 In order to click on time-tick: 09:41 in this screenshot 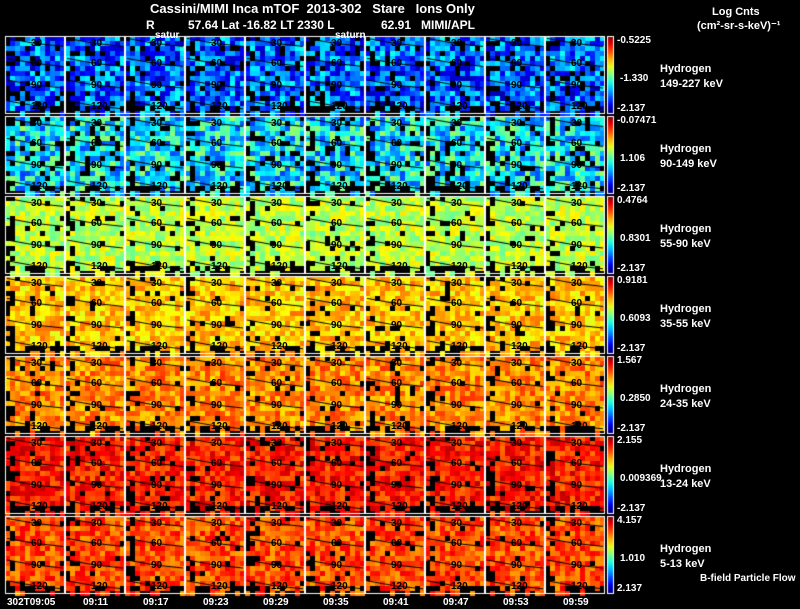, I will do `click(396, 602)`.